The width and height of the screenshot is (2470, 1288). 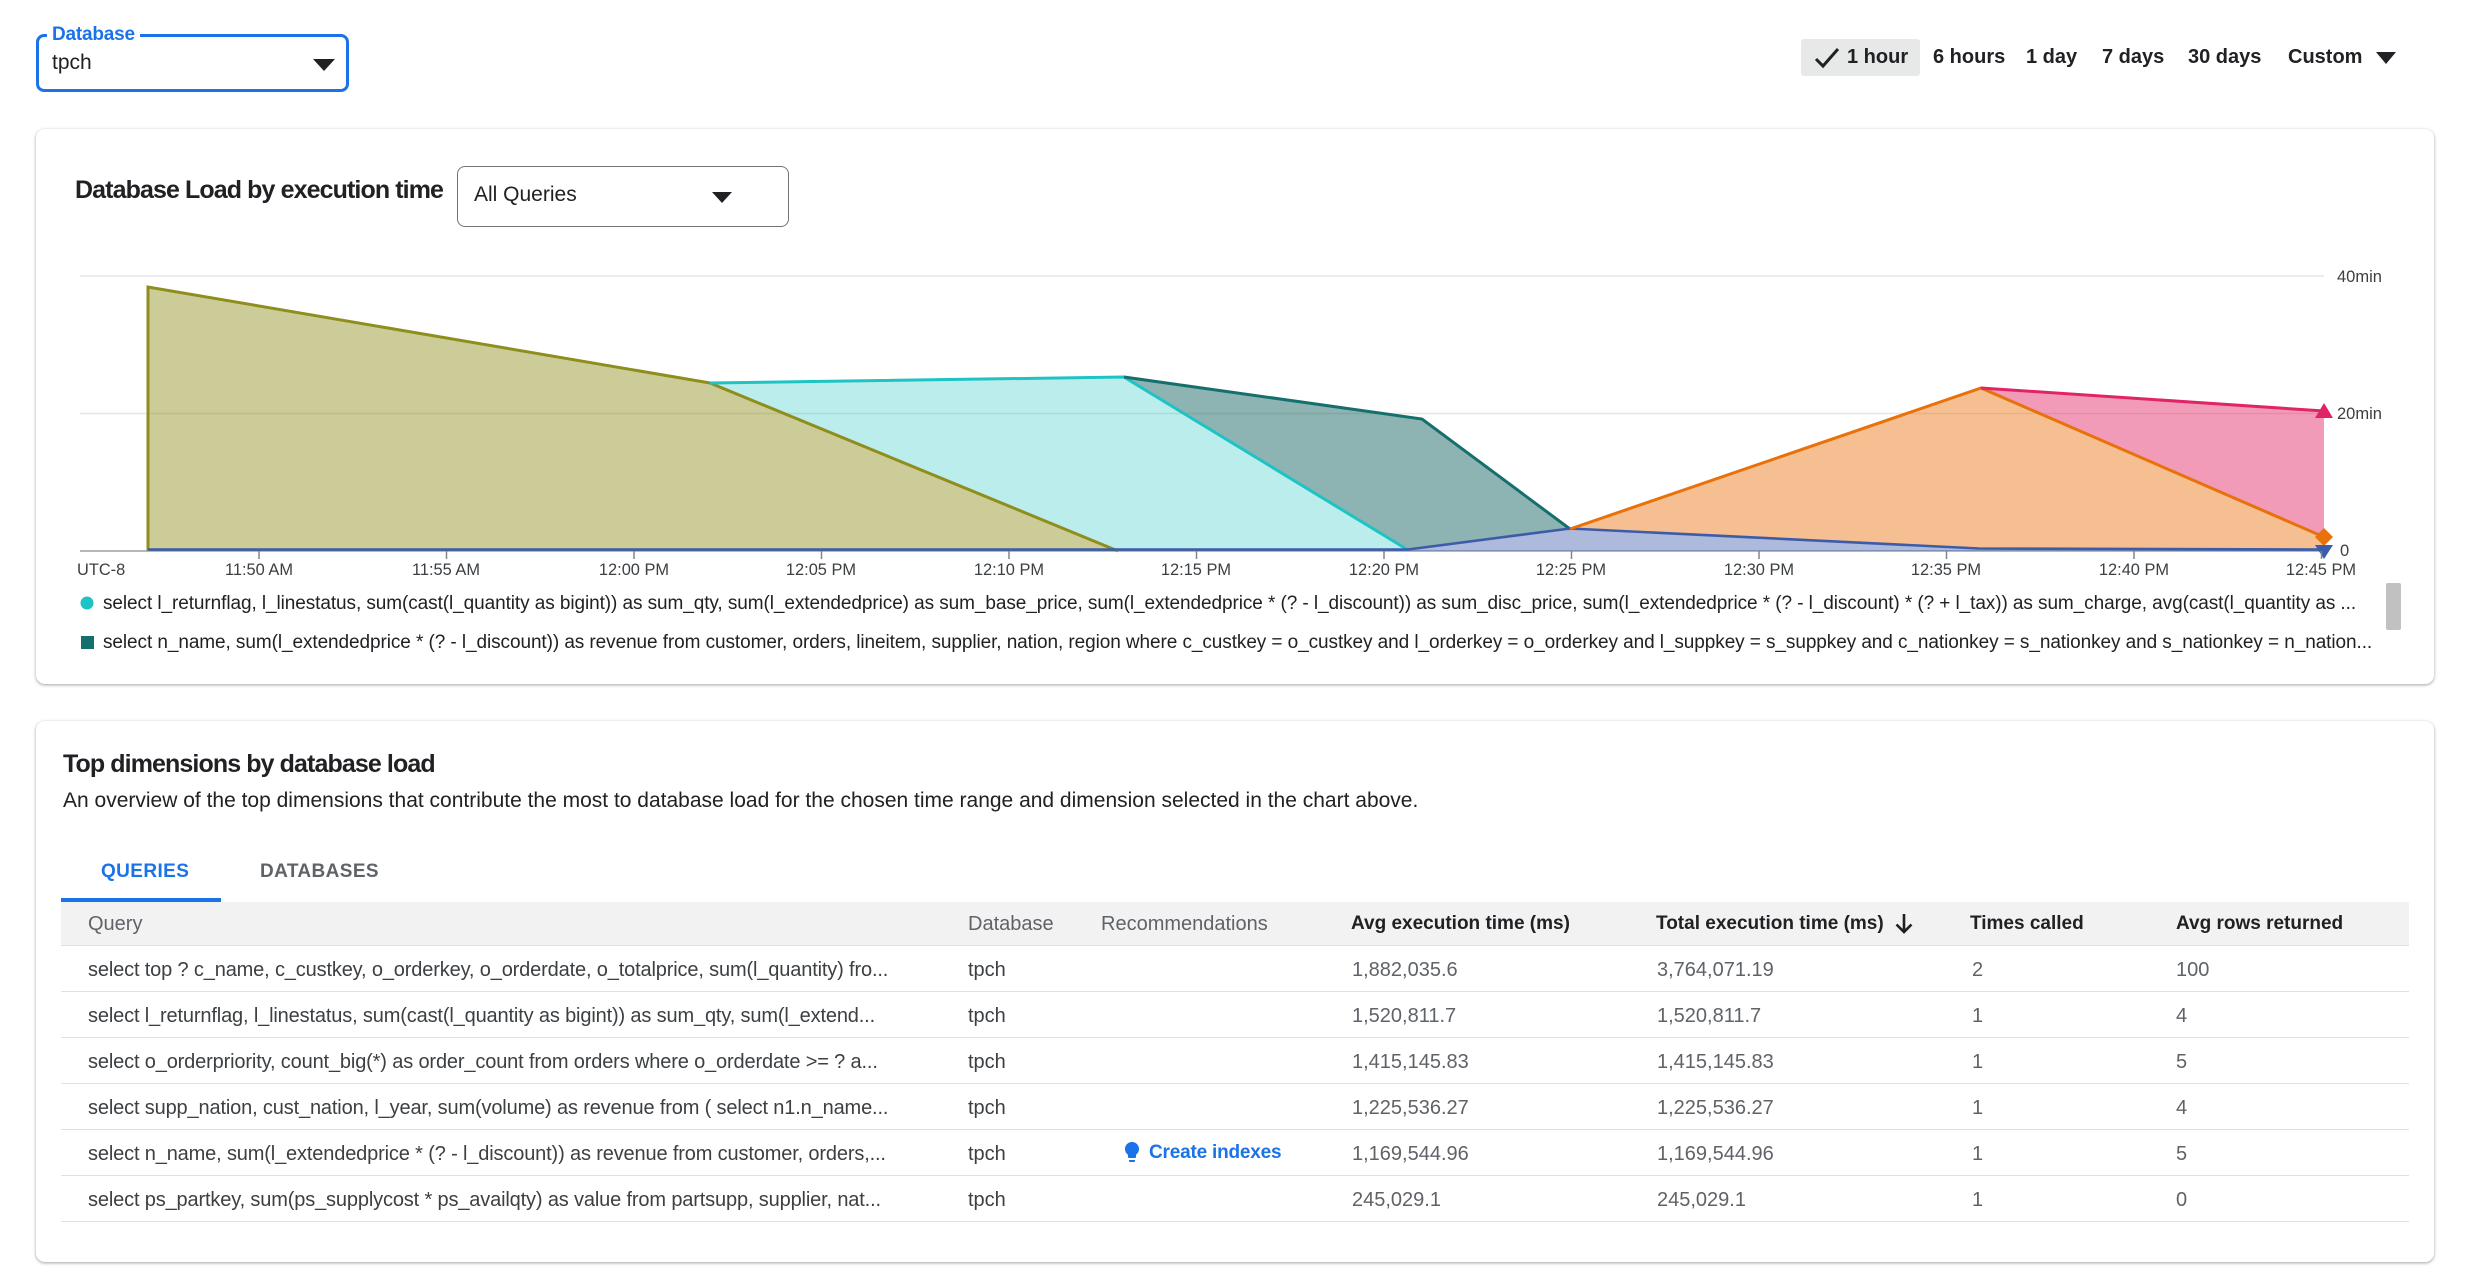 I want to click on svg-text: 12:20 PM, so click(x=1384, y=570).